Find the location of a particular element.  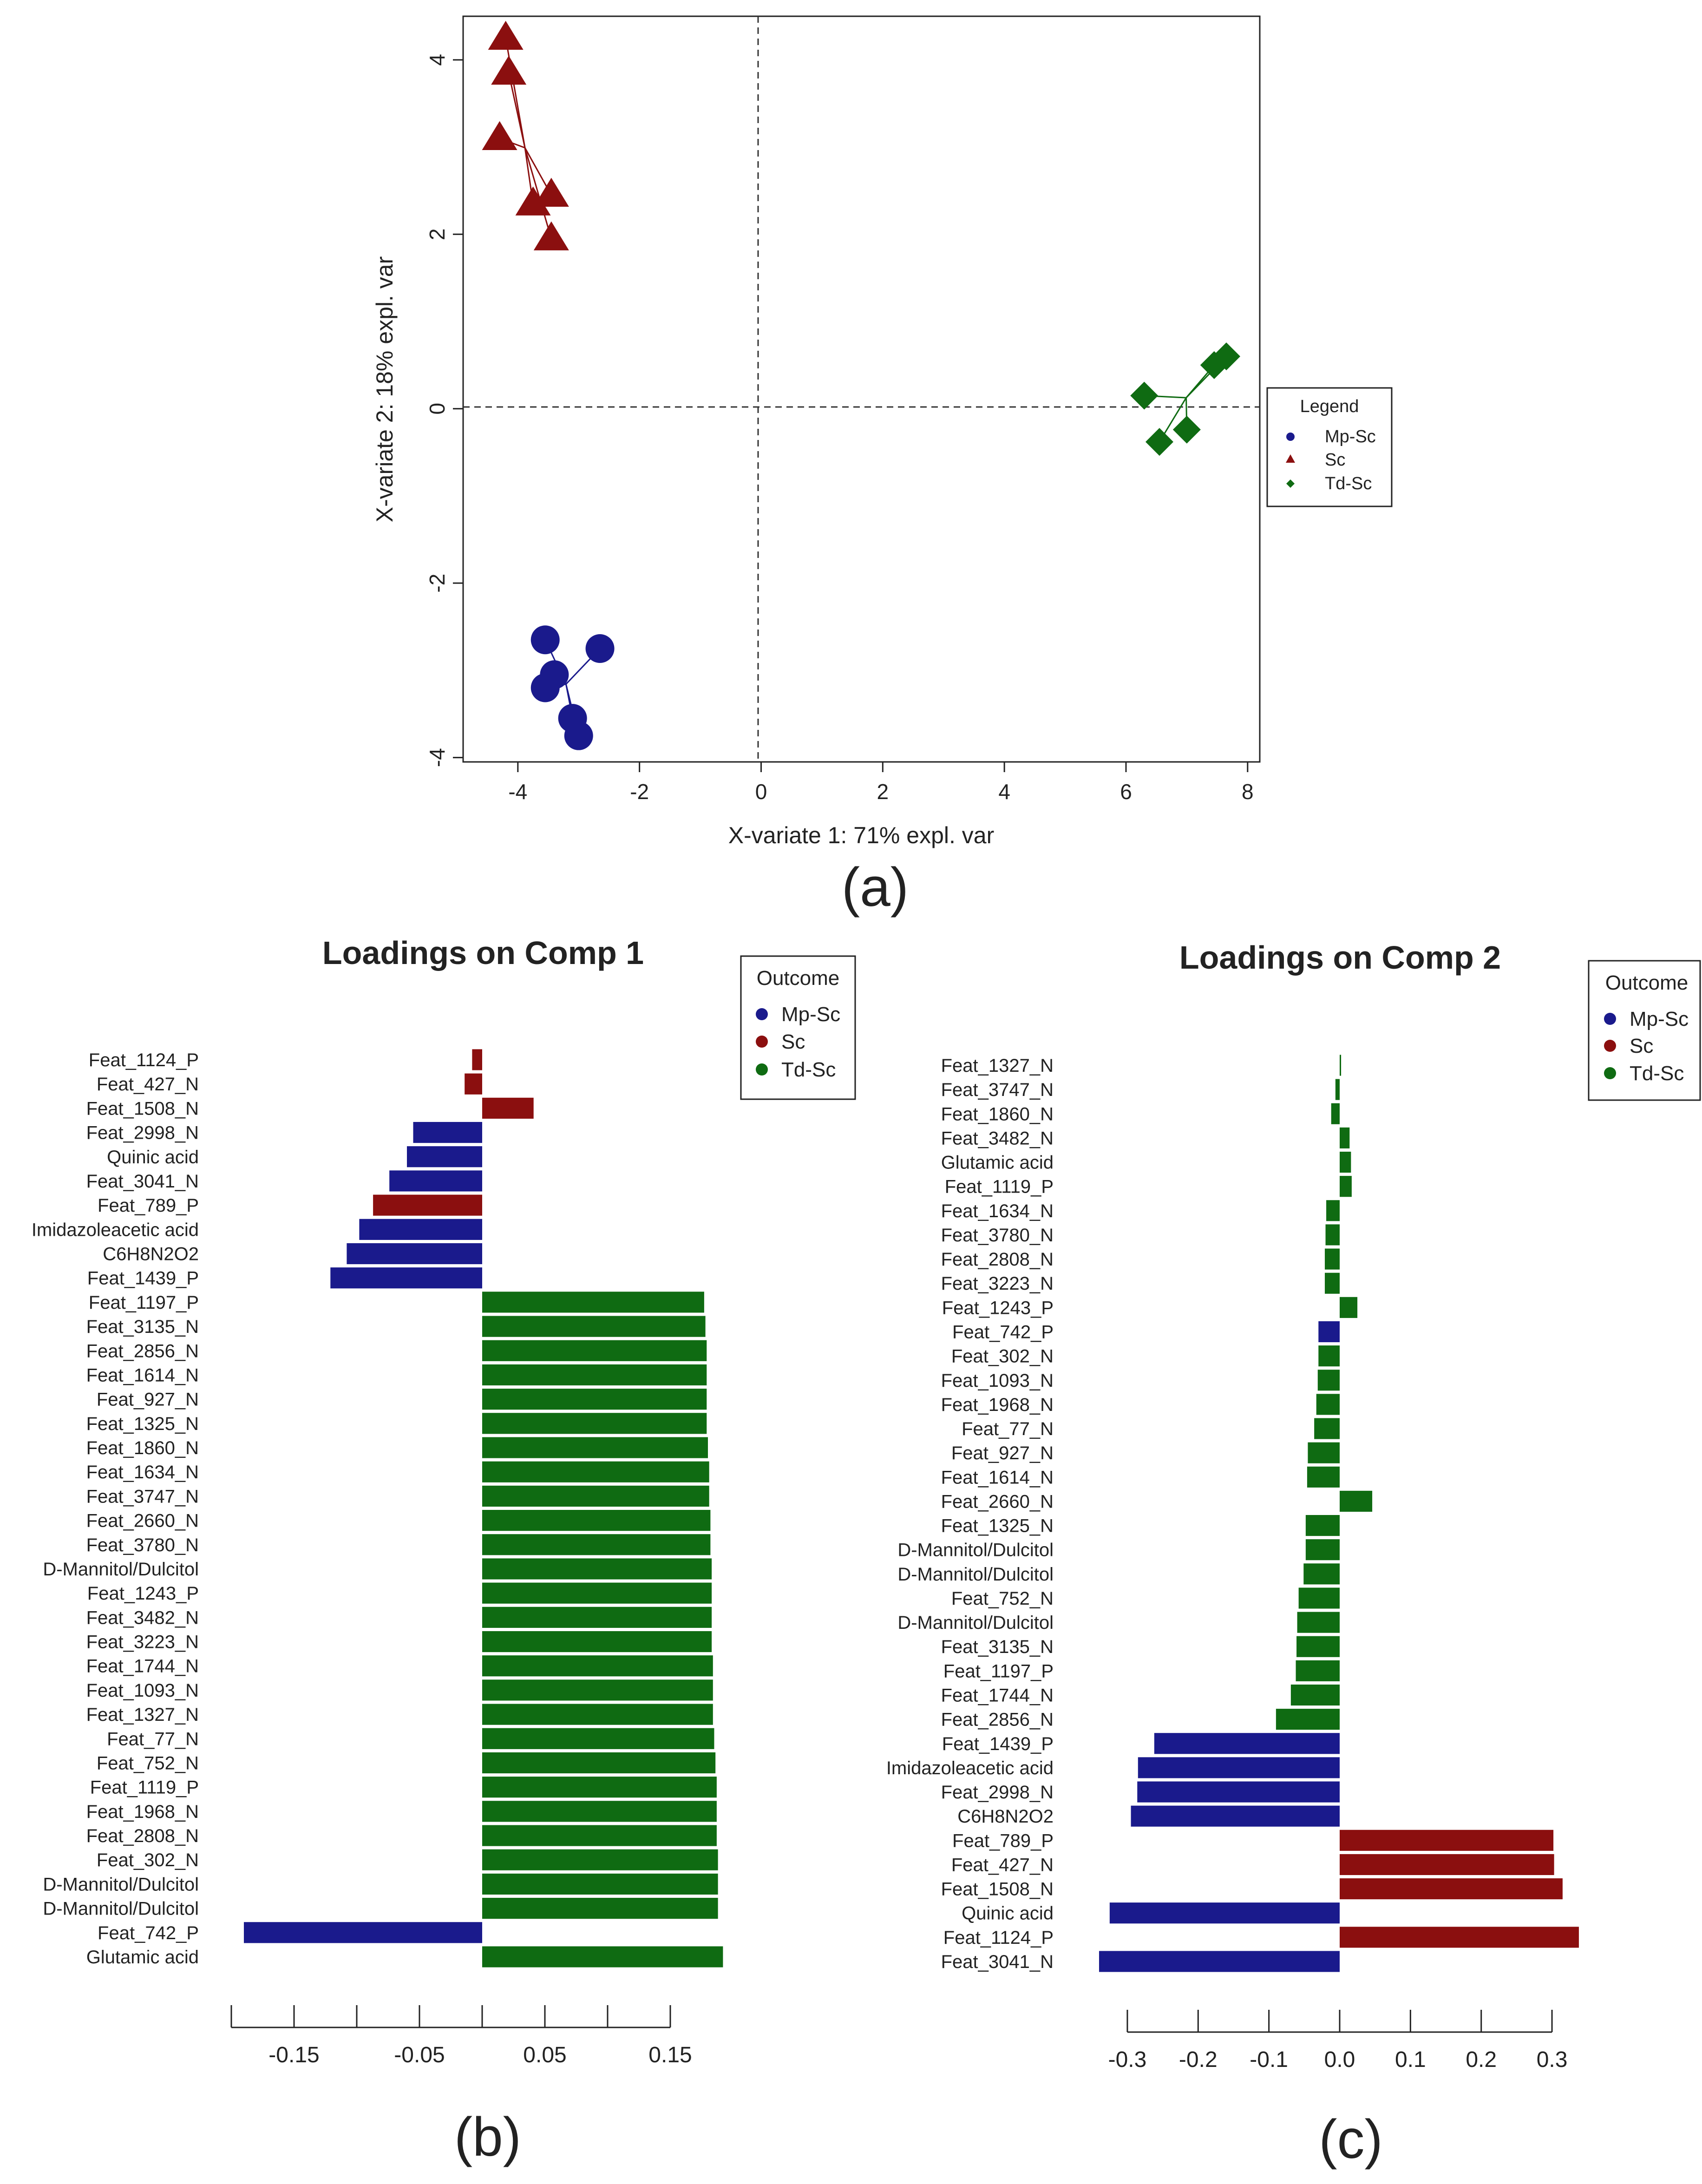

comp2-bar-feat-2998-n is located at coordinates (1238, 1792).